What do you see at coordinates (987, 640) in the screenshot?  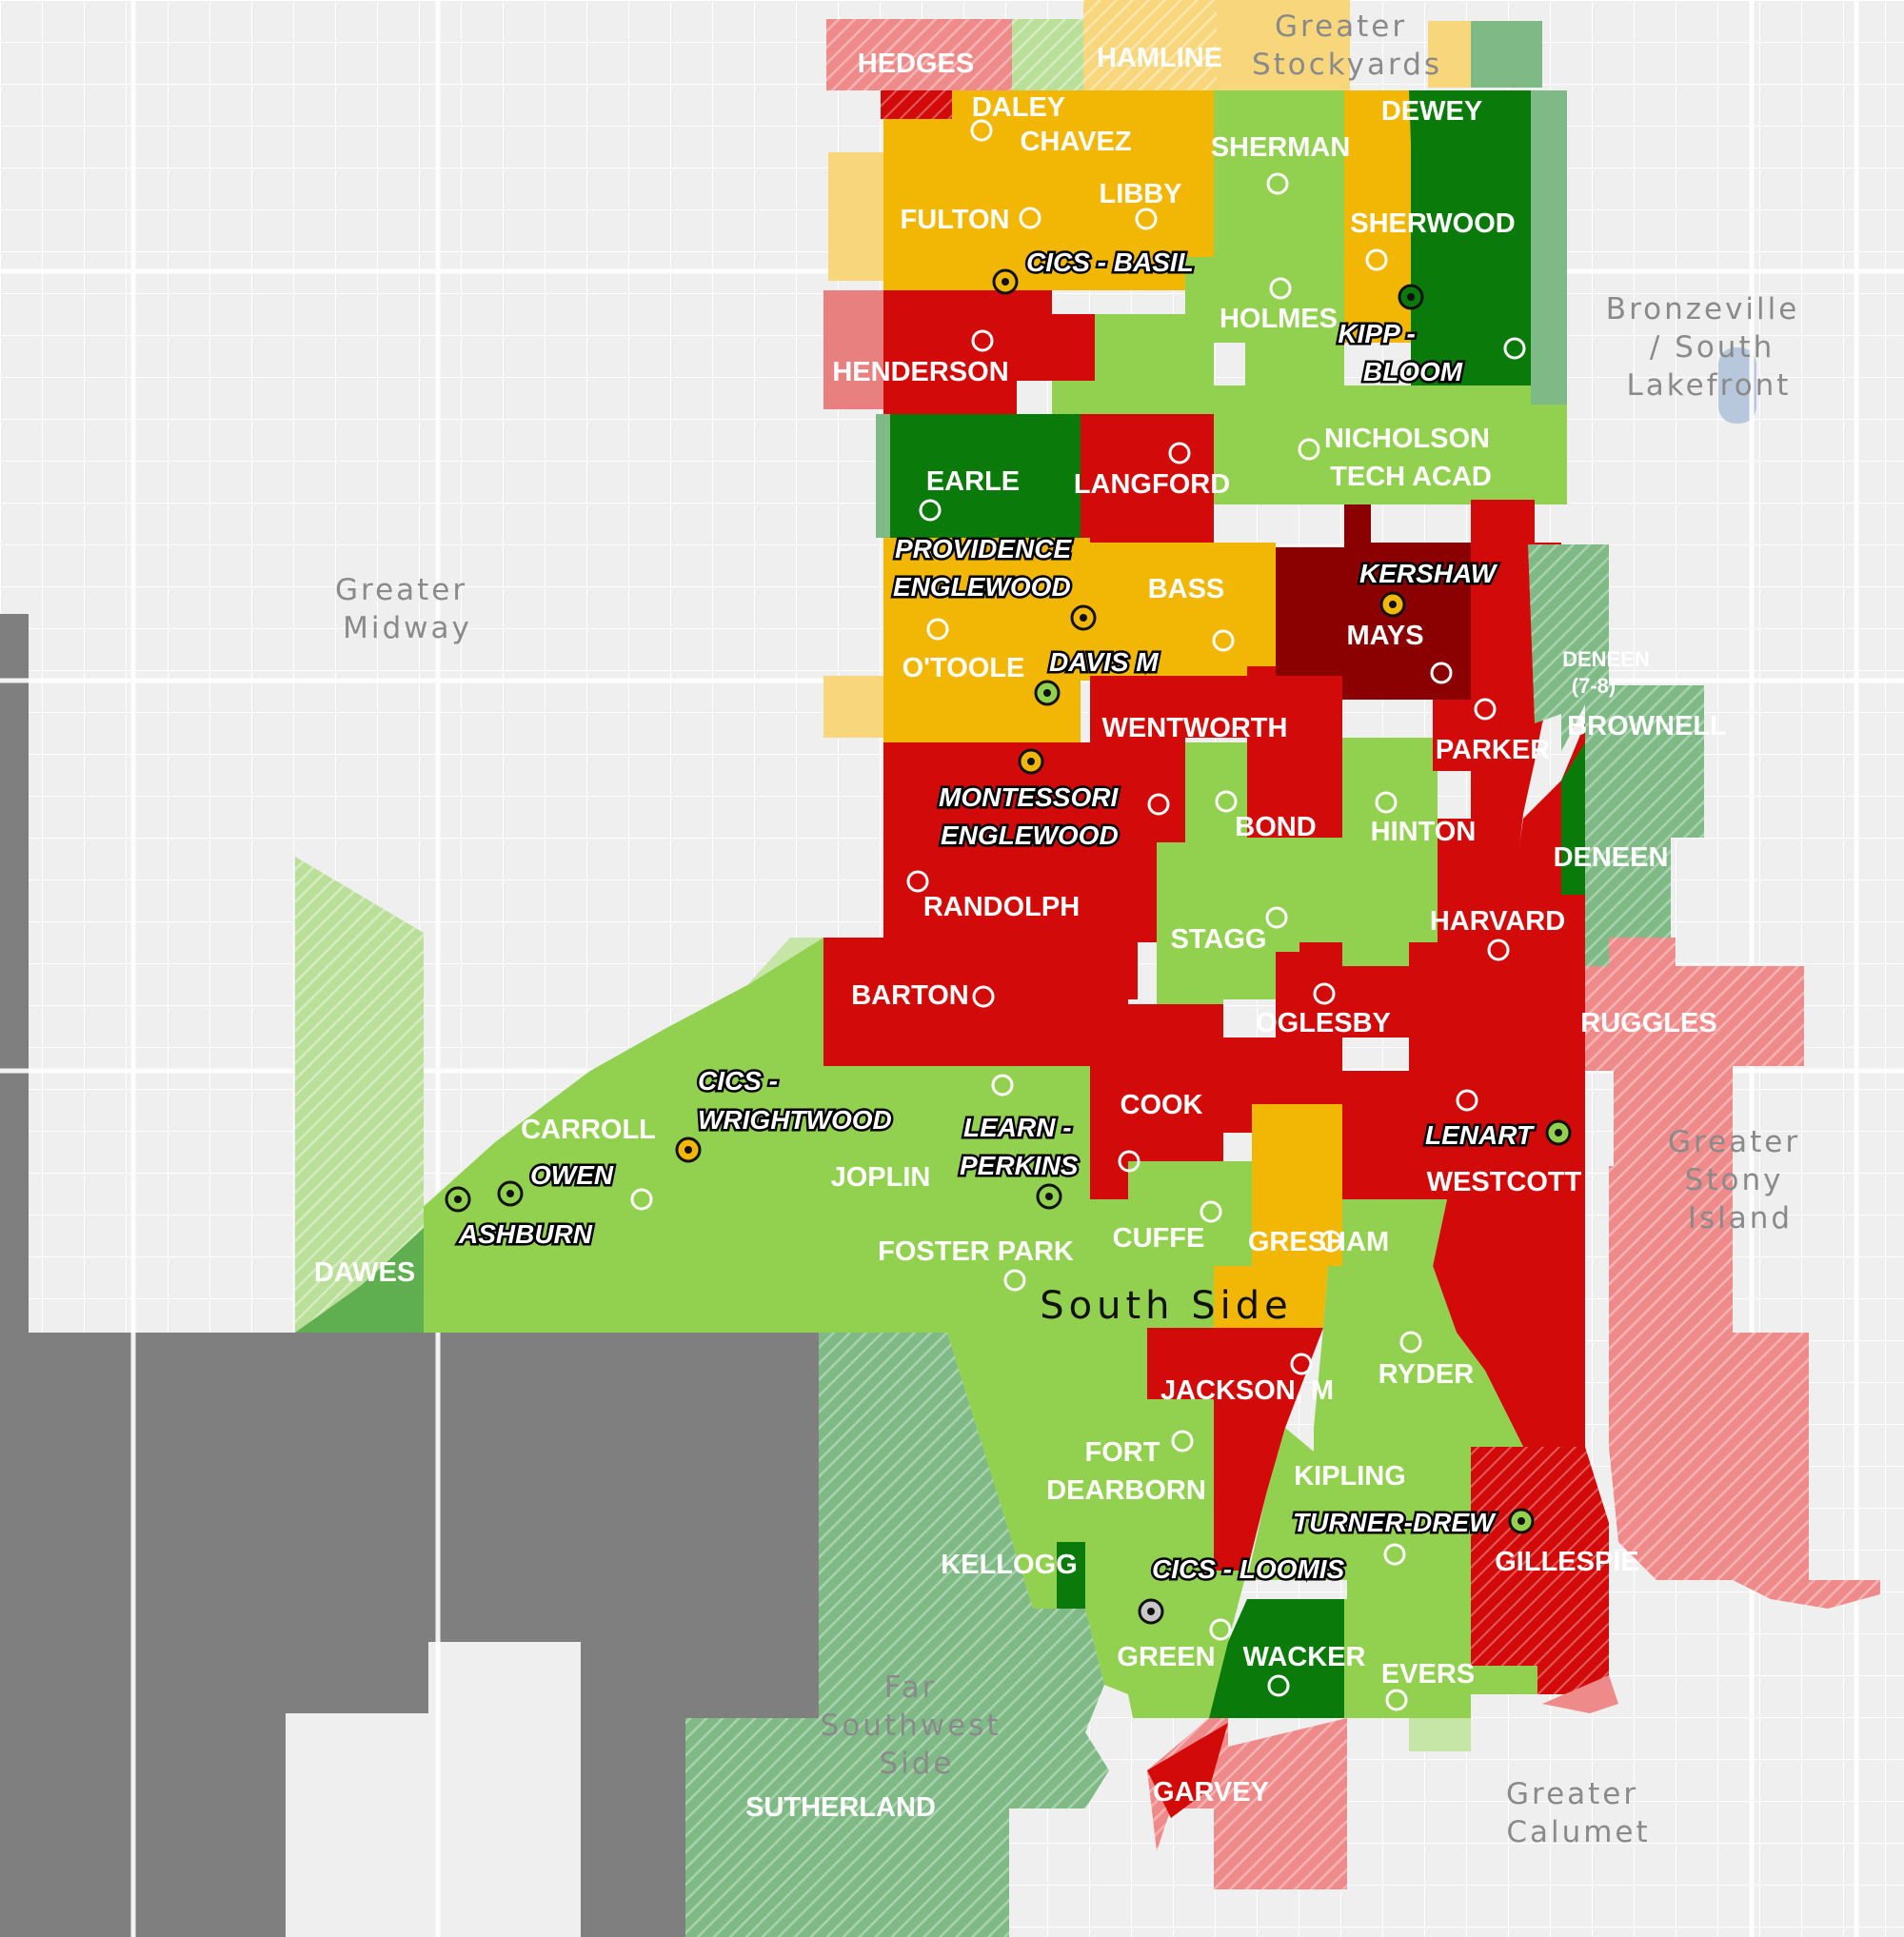 I see `area-otoole` at bounding box center [987, 640].